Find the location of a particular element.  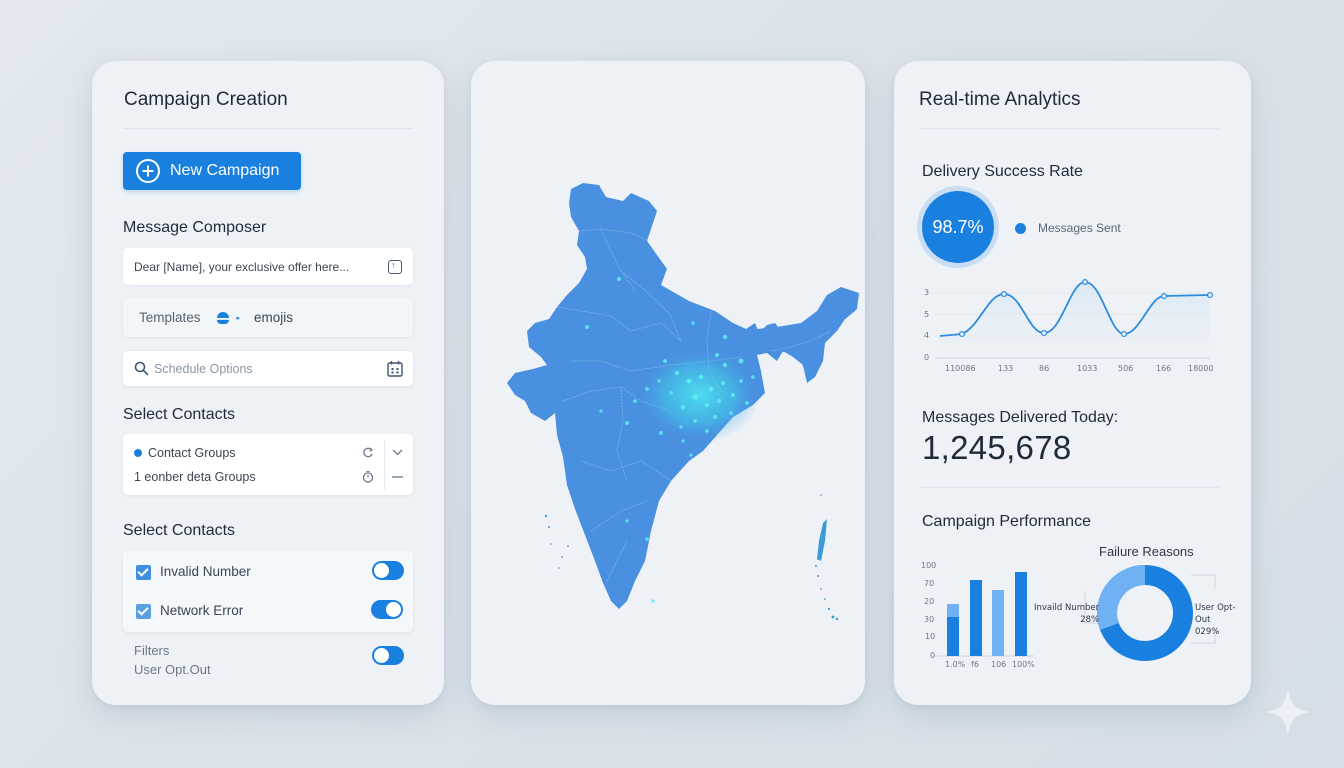

chart-legend: Messages Sent is located at coordinates (1068, 228).